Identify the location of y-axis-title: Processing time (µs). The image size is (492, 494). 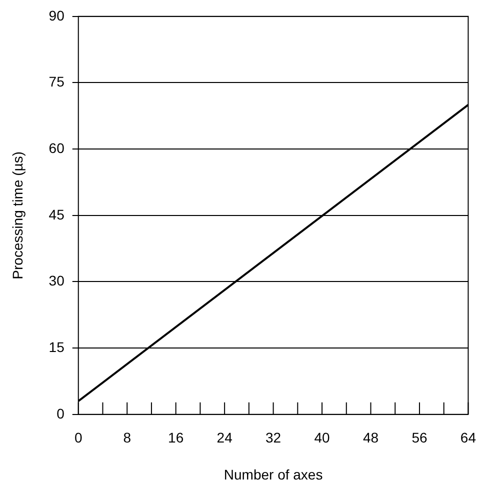
(17, 215).